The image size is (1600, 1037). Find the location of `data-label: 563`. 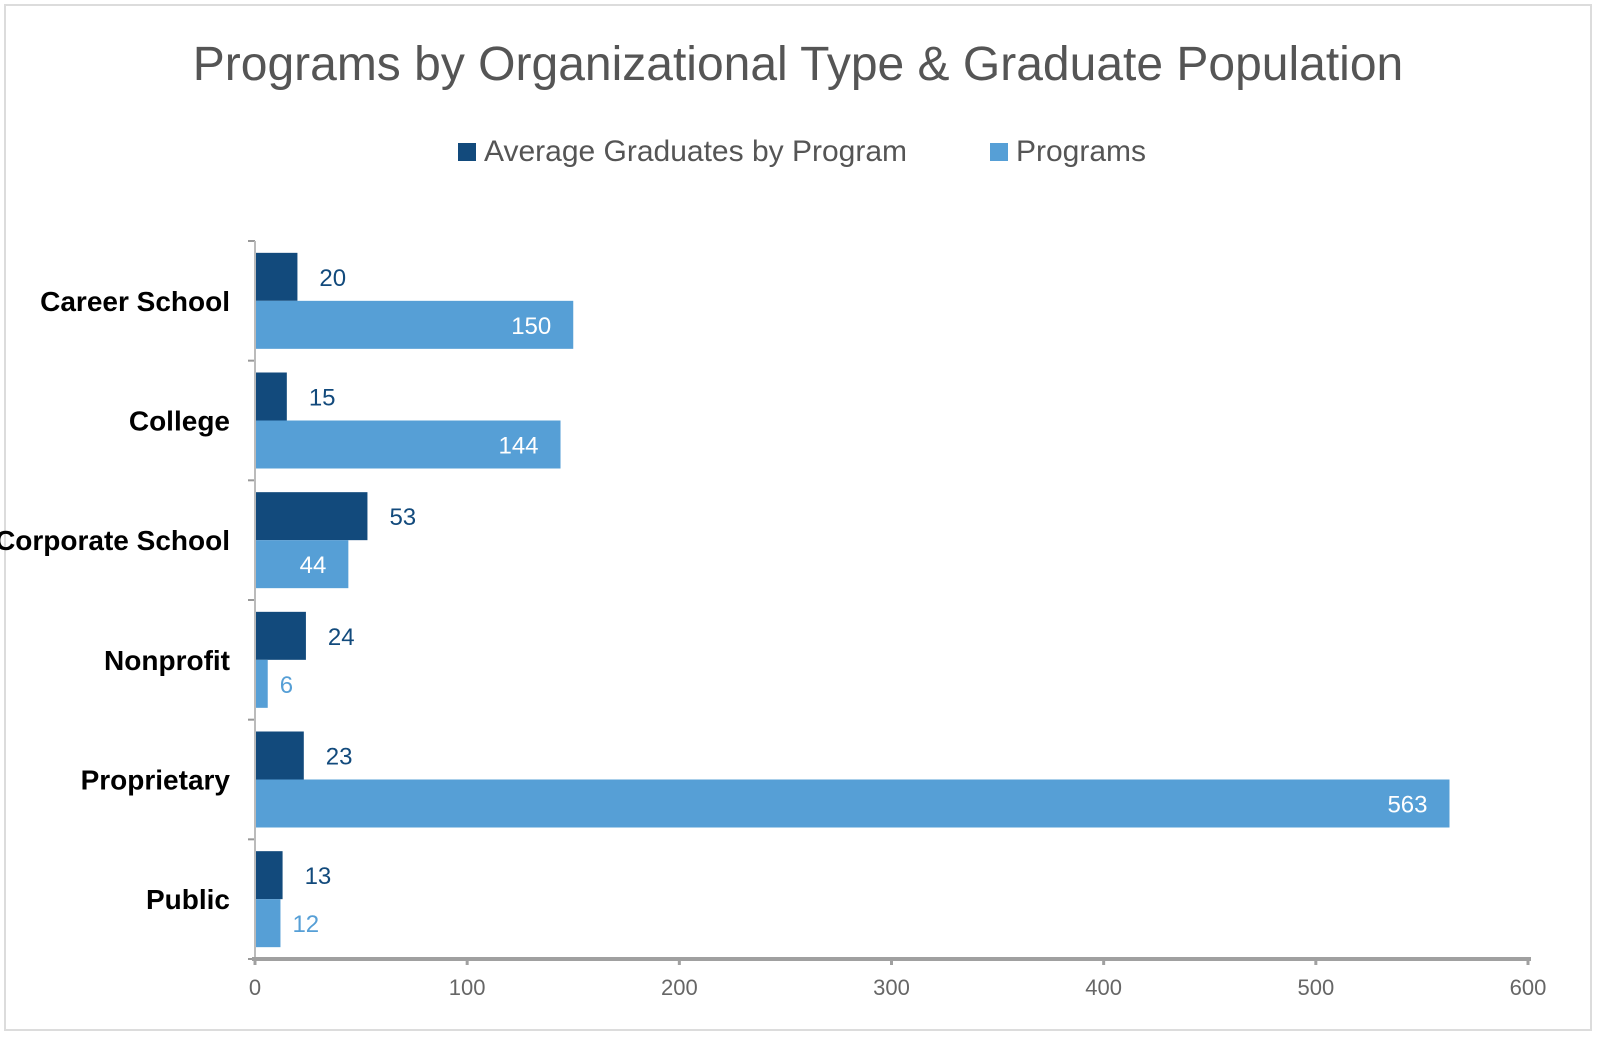

data-label: 563 is located at coordinates (1407, 805).